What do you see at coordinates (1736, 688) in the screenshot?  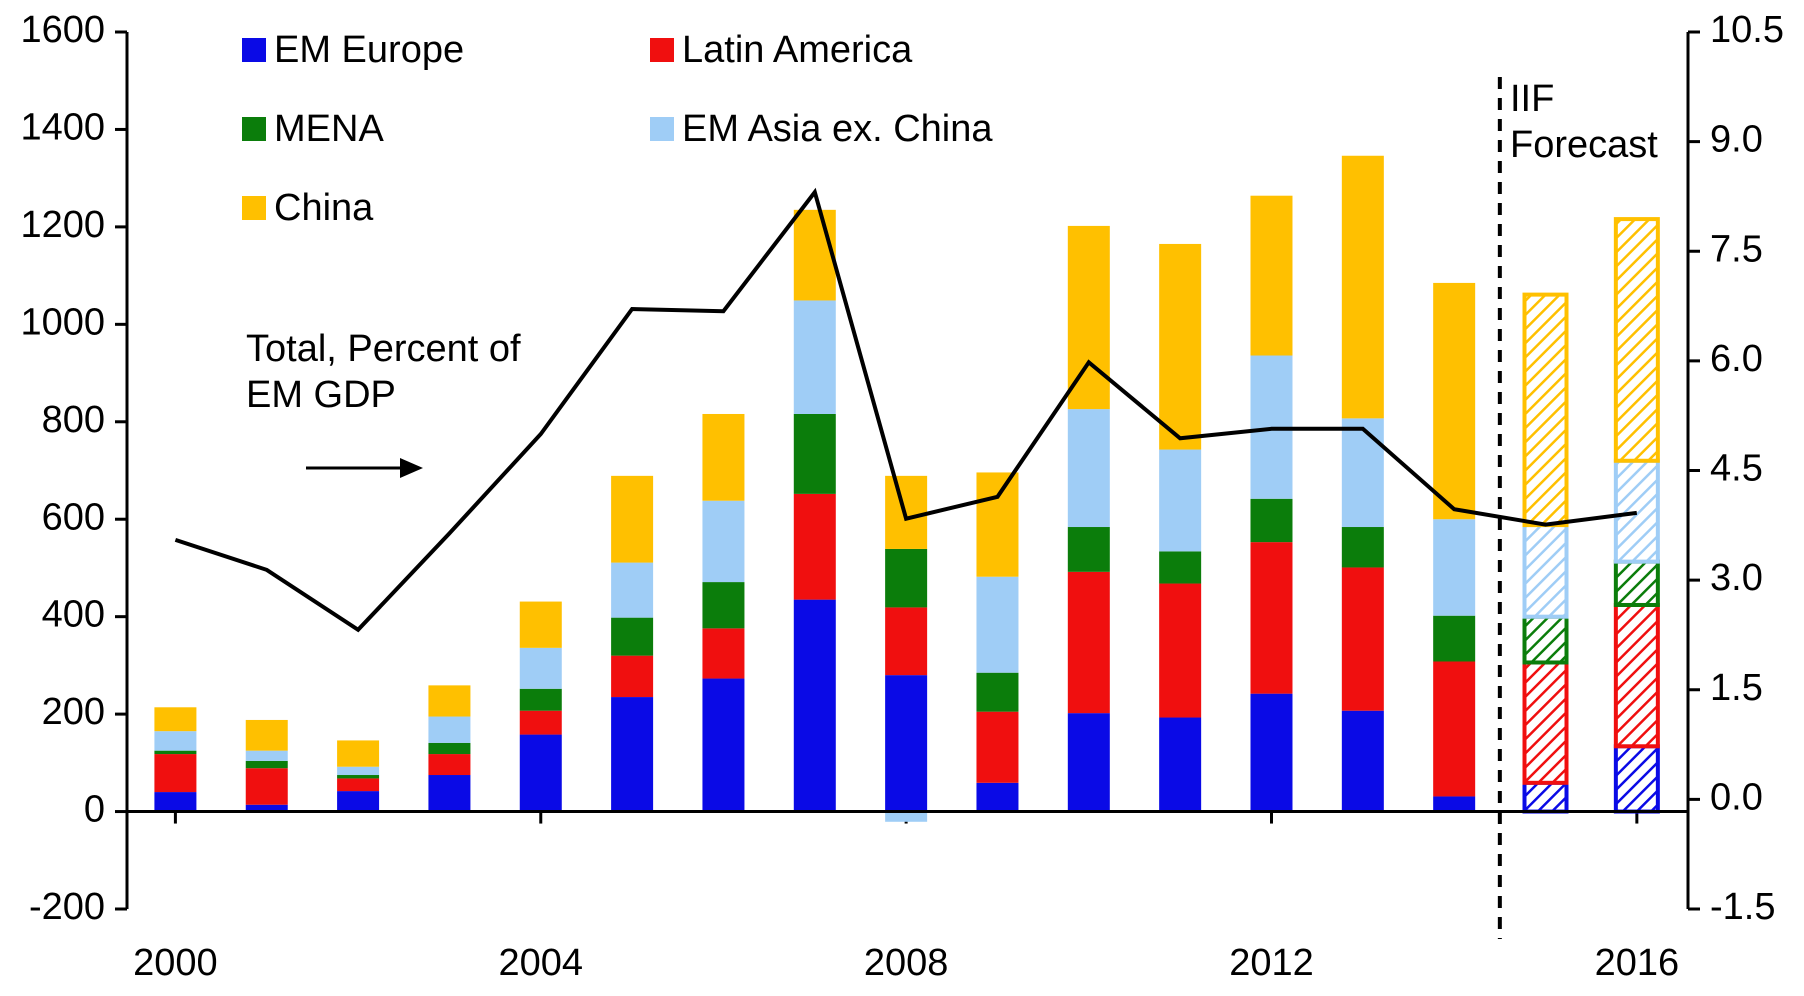 I see `y2-tick-label: 1.5` at bounding box center [1736, 688].